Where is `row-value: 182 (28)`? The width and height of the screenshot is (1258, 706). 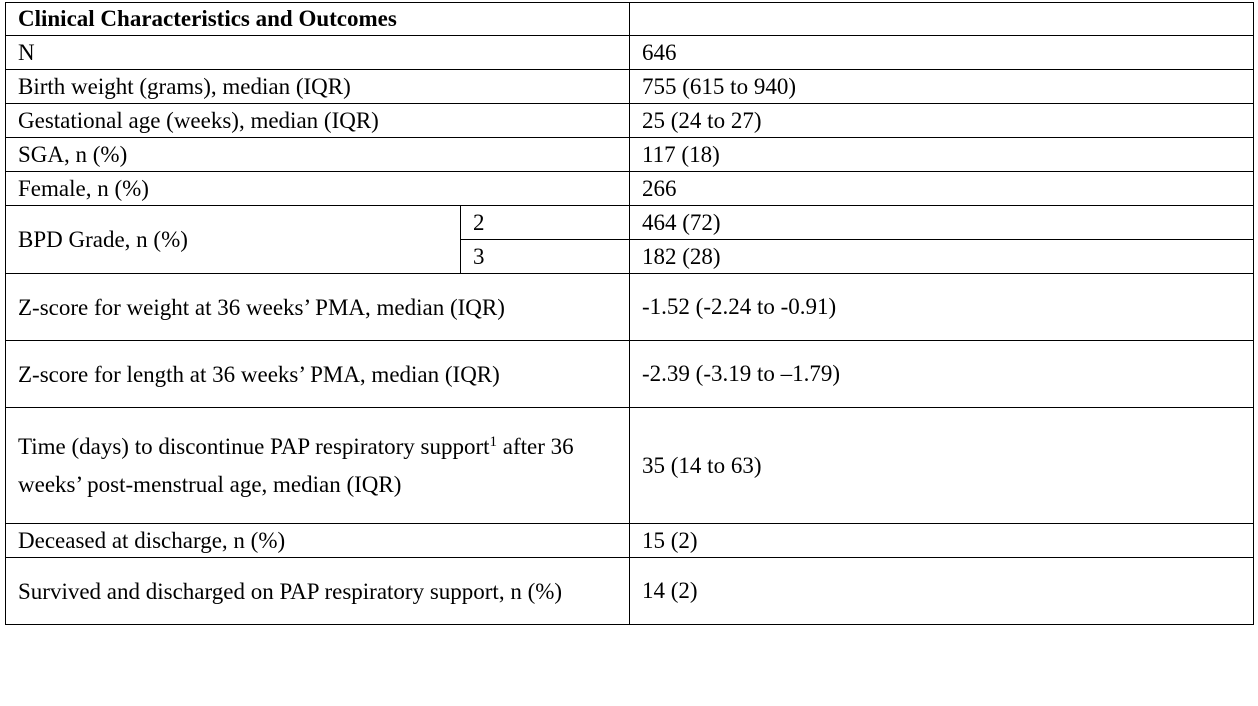
row-value: 182 (28) is located at coordinates (942, 256).